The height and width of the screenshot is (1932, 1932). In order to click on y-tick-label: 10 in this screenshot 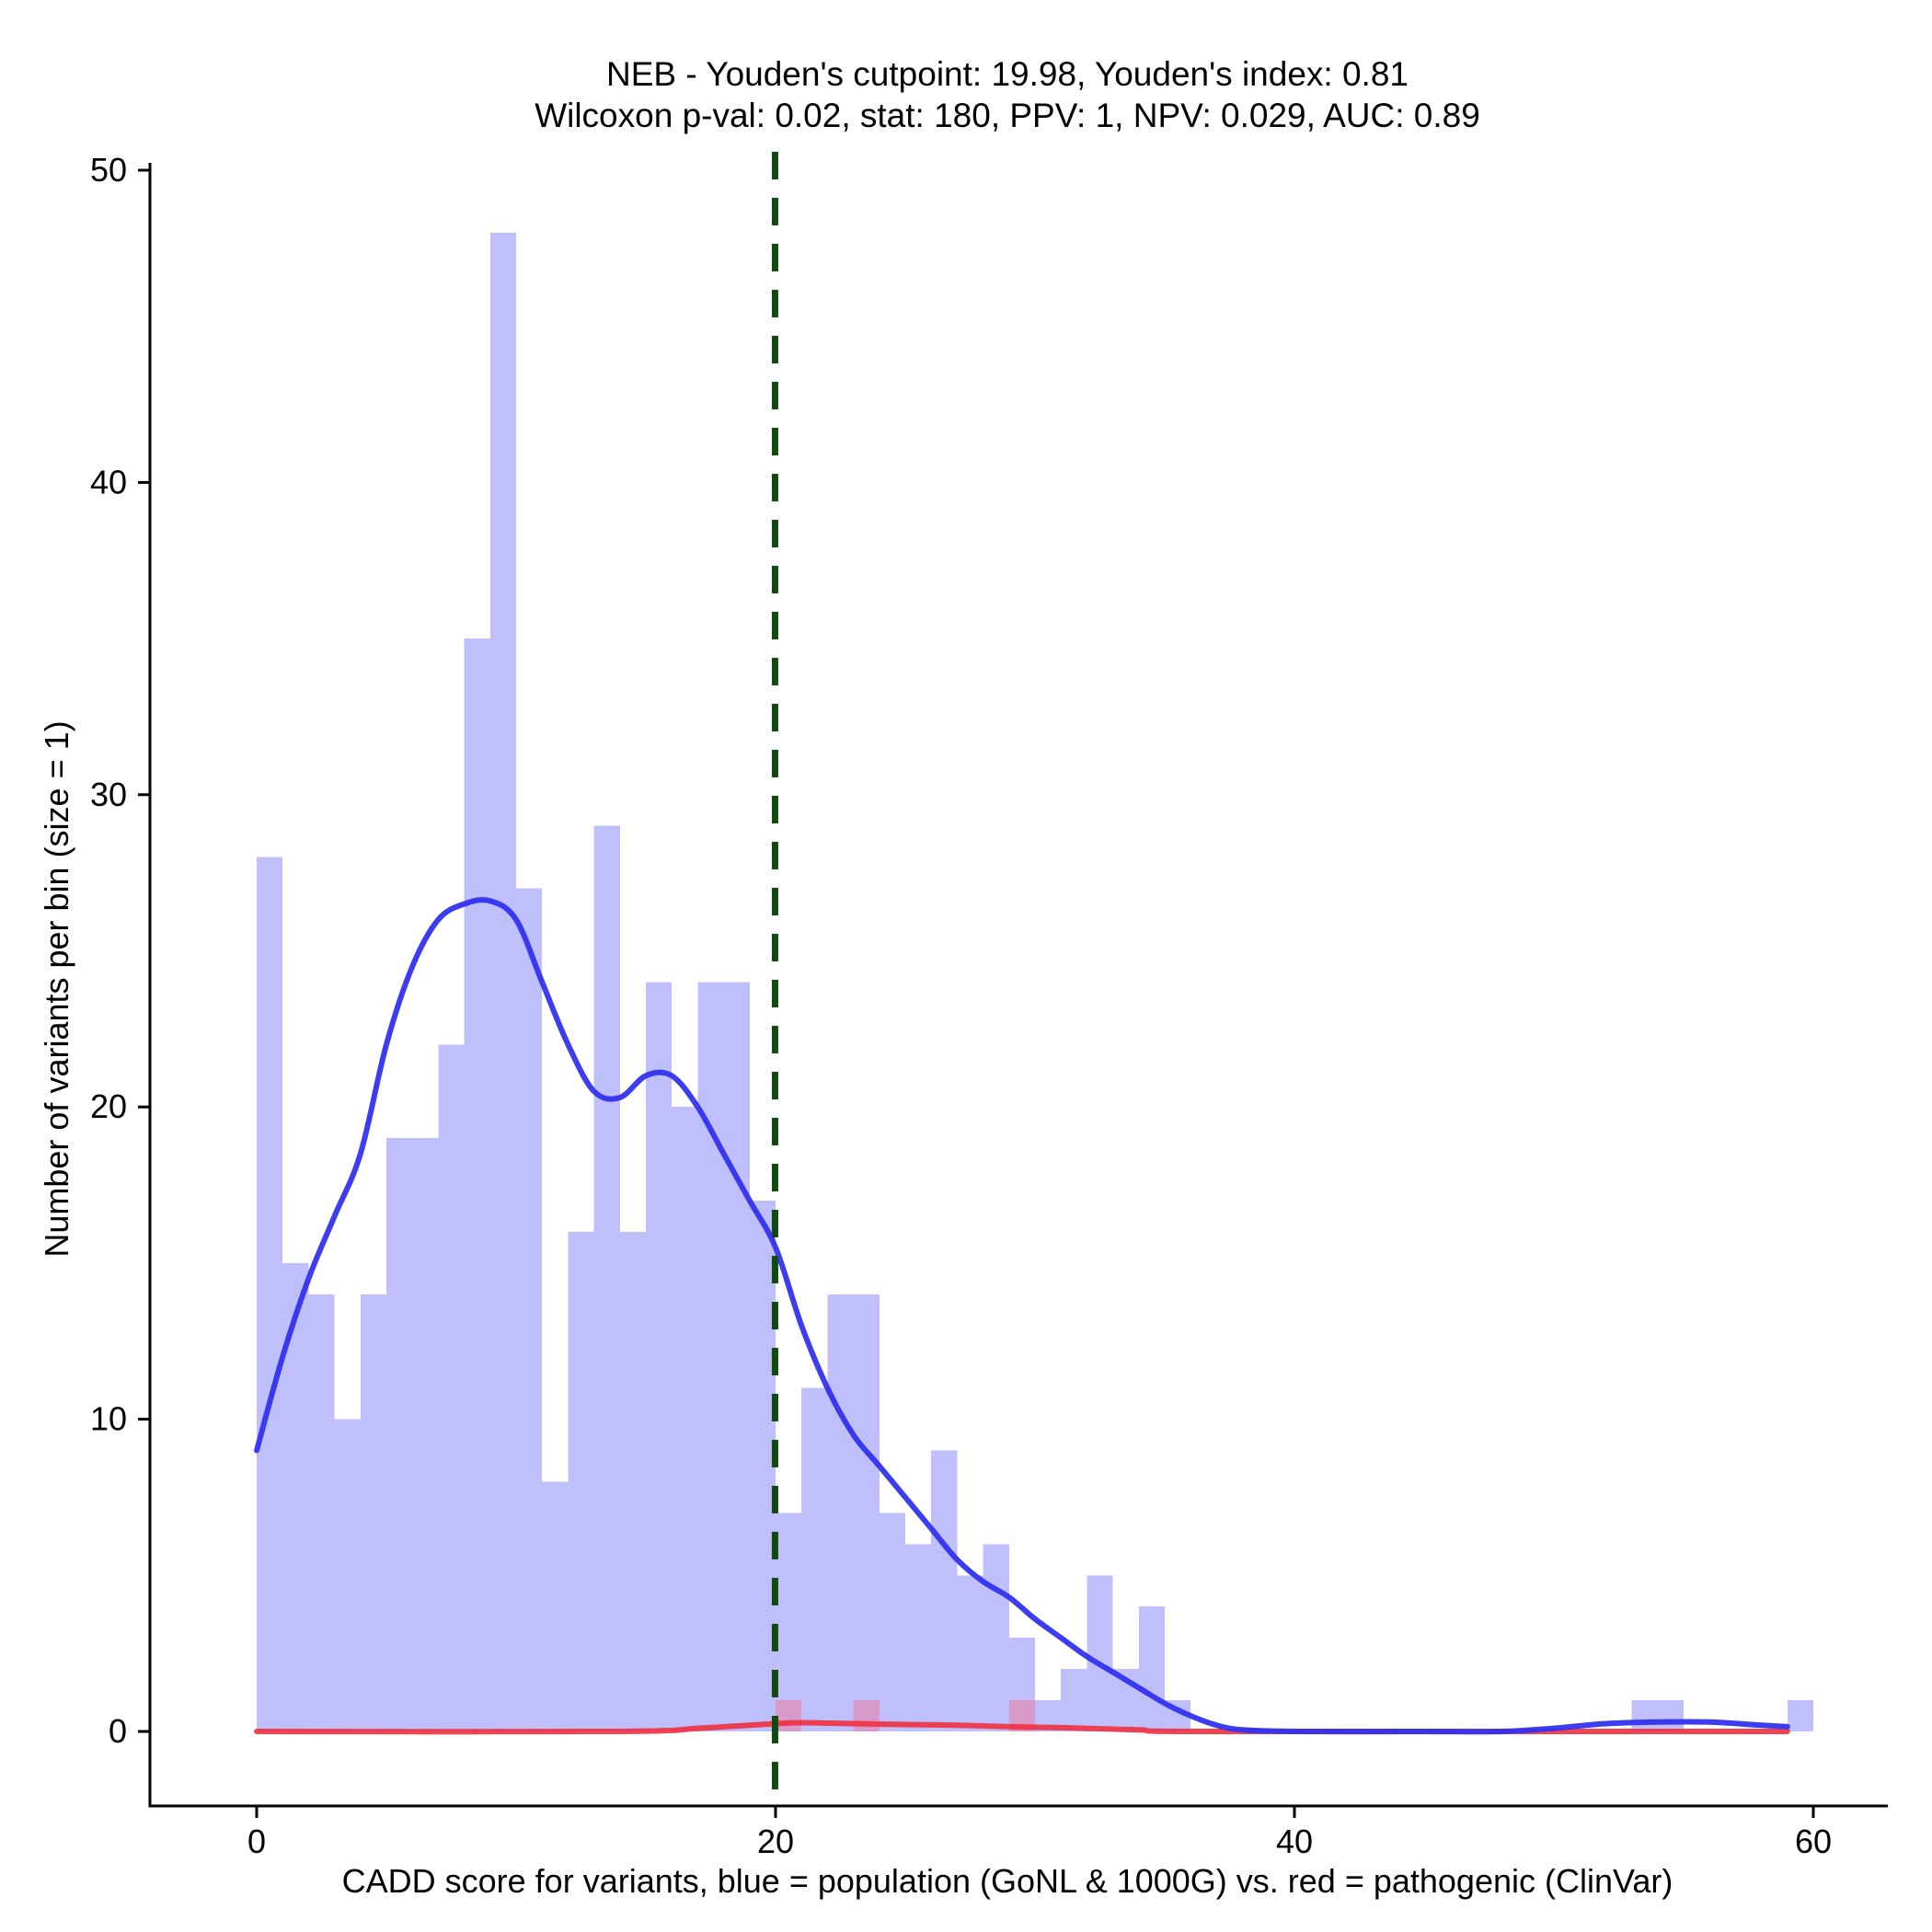, I will do `click(108, 1419)`.